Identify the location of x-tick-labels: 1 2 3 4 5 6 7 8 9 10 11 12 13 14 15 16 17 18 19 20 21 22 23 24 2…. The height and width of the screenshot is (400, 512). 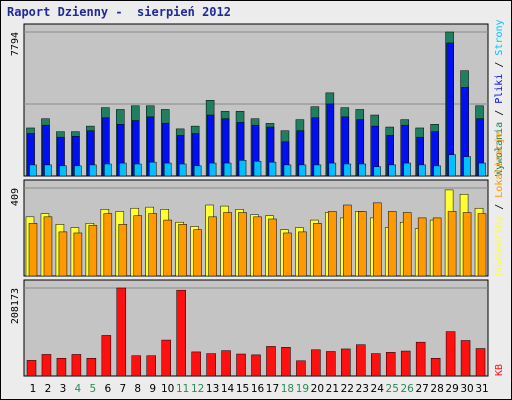
(259, 389).